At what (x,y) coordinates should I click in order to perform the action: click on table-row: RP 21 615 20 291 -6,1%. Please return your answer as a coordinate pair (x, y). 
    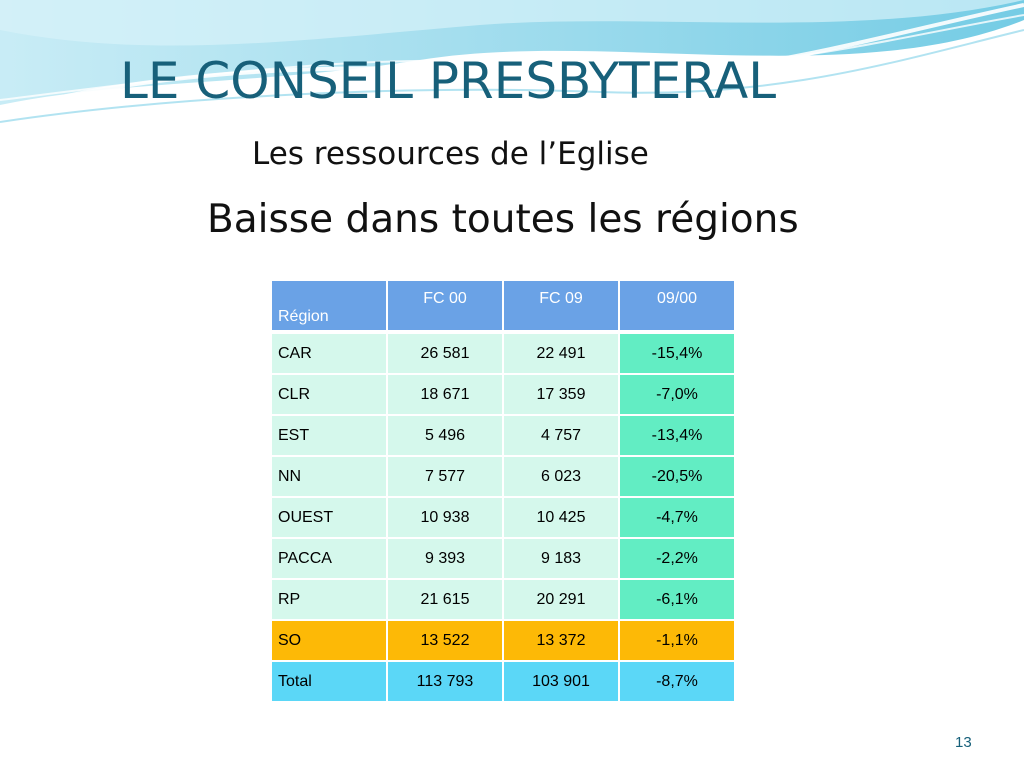
    Looking at the image, I should click on (503, 599).